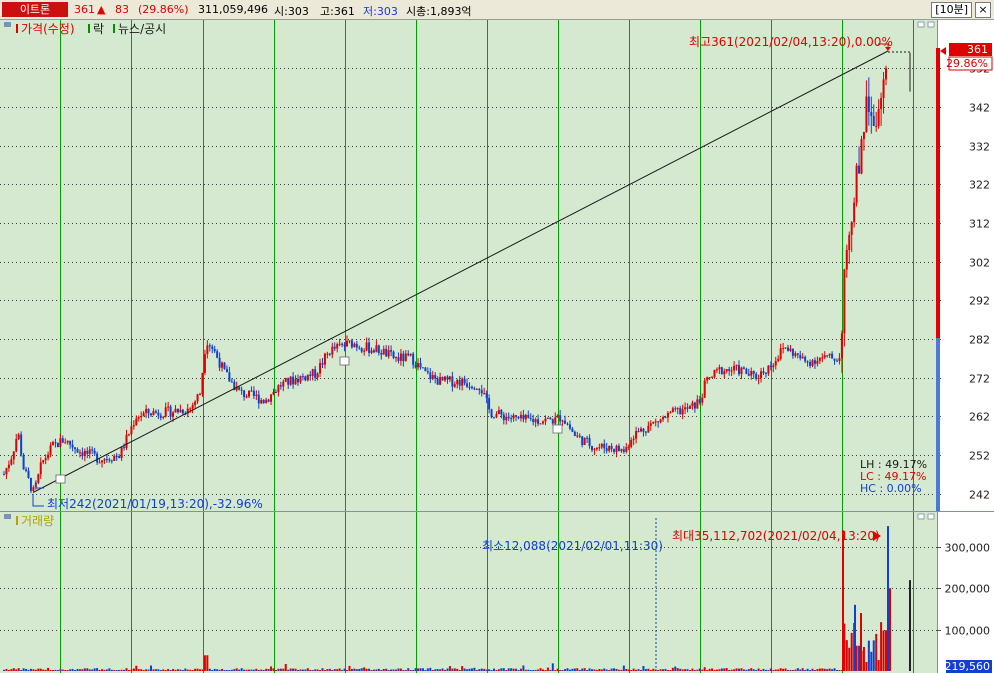 The width and height of the screenshot is (994, 673). Describe the element at coordinates (7, 516) in the screenshot. I see `volume-panel-menu-icon` at that location.